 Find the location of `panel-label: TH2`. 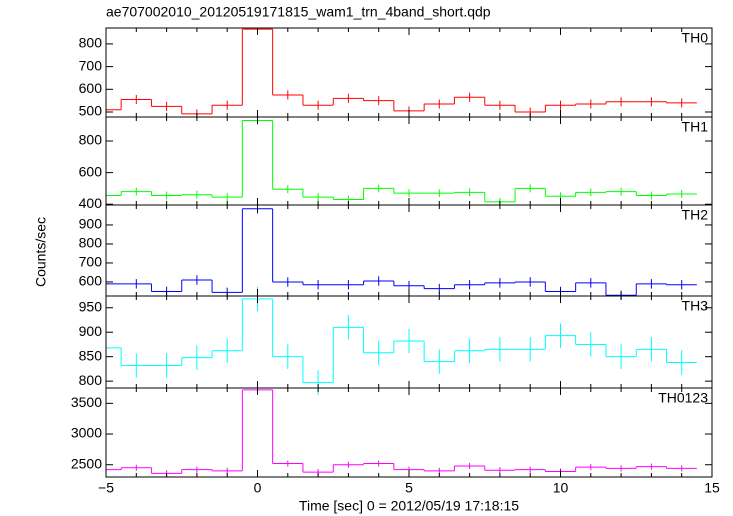

panel-label: TH2 is located at coordinates (695, 215).